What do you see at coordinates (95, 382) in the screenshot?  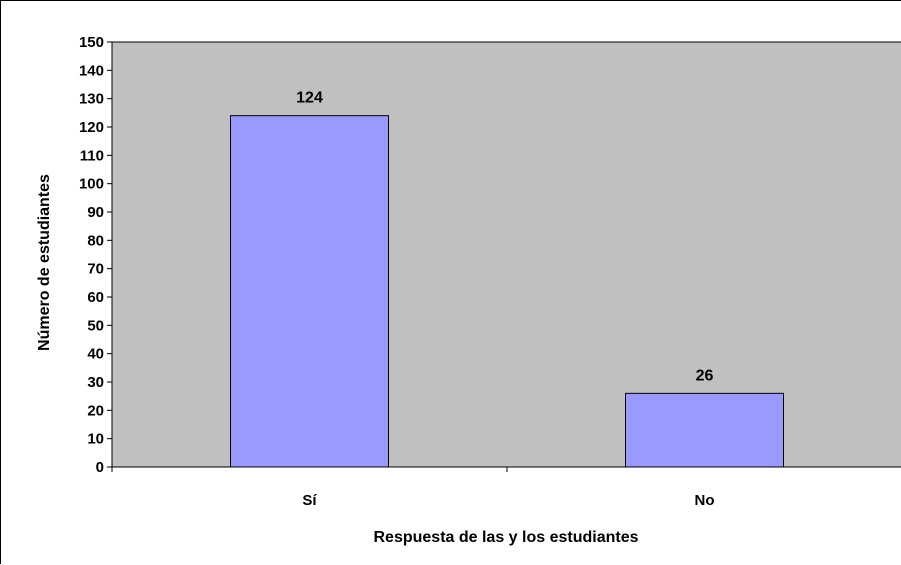 I see `y-tick-label: 30` at bounding box center [95, 382].